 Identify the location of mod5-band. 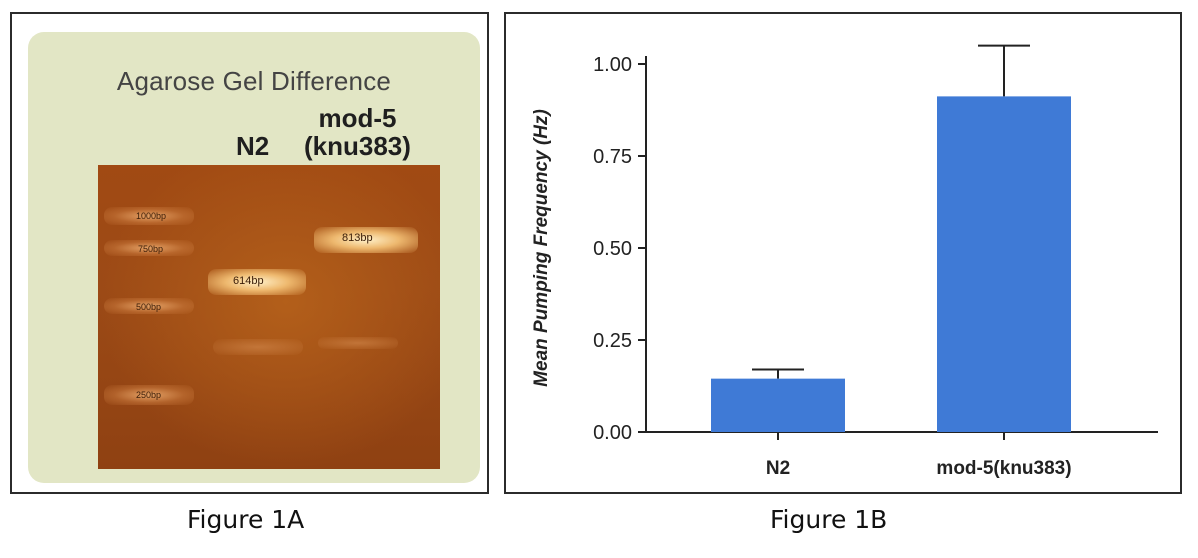
(366, 240).